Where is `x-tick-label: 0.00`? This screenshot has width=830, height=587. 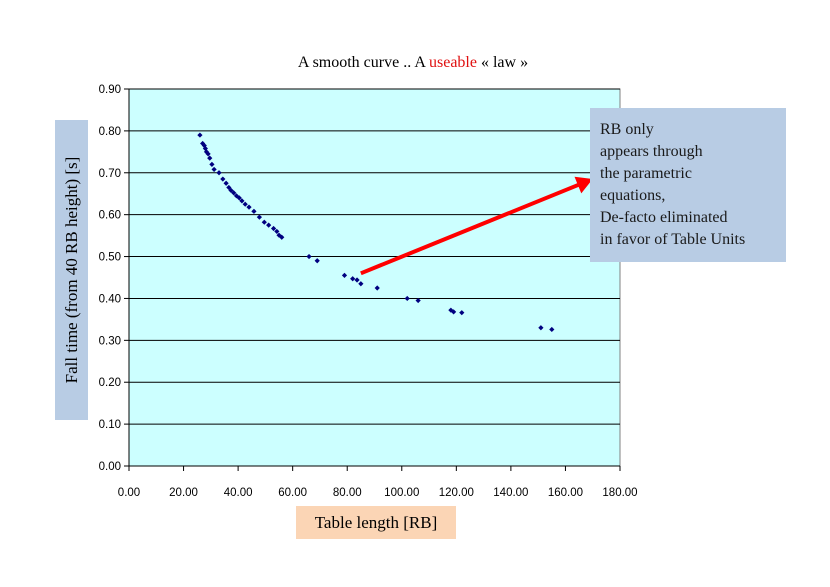
x-tick-label: 0.00 is located at coordinates (129, 493).